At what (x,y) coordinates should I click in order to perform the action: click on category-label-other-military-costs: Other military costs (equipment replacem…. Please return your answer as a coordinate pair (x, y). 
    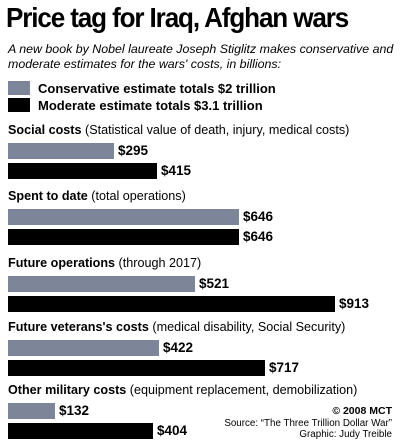
    Looking at the image, I should click on (182, 390).